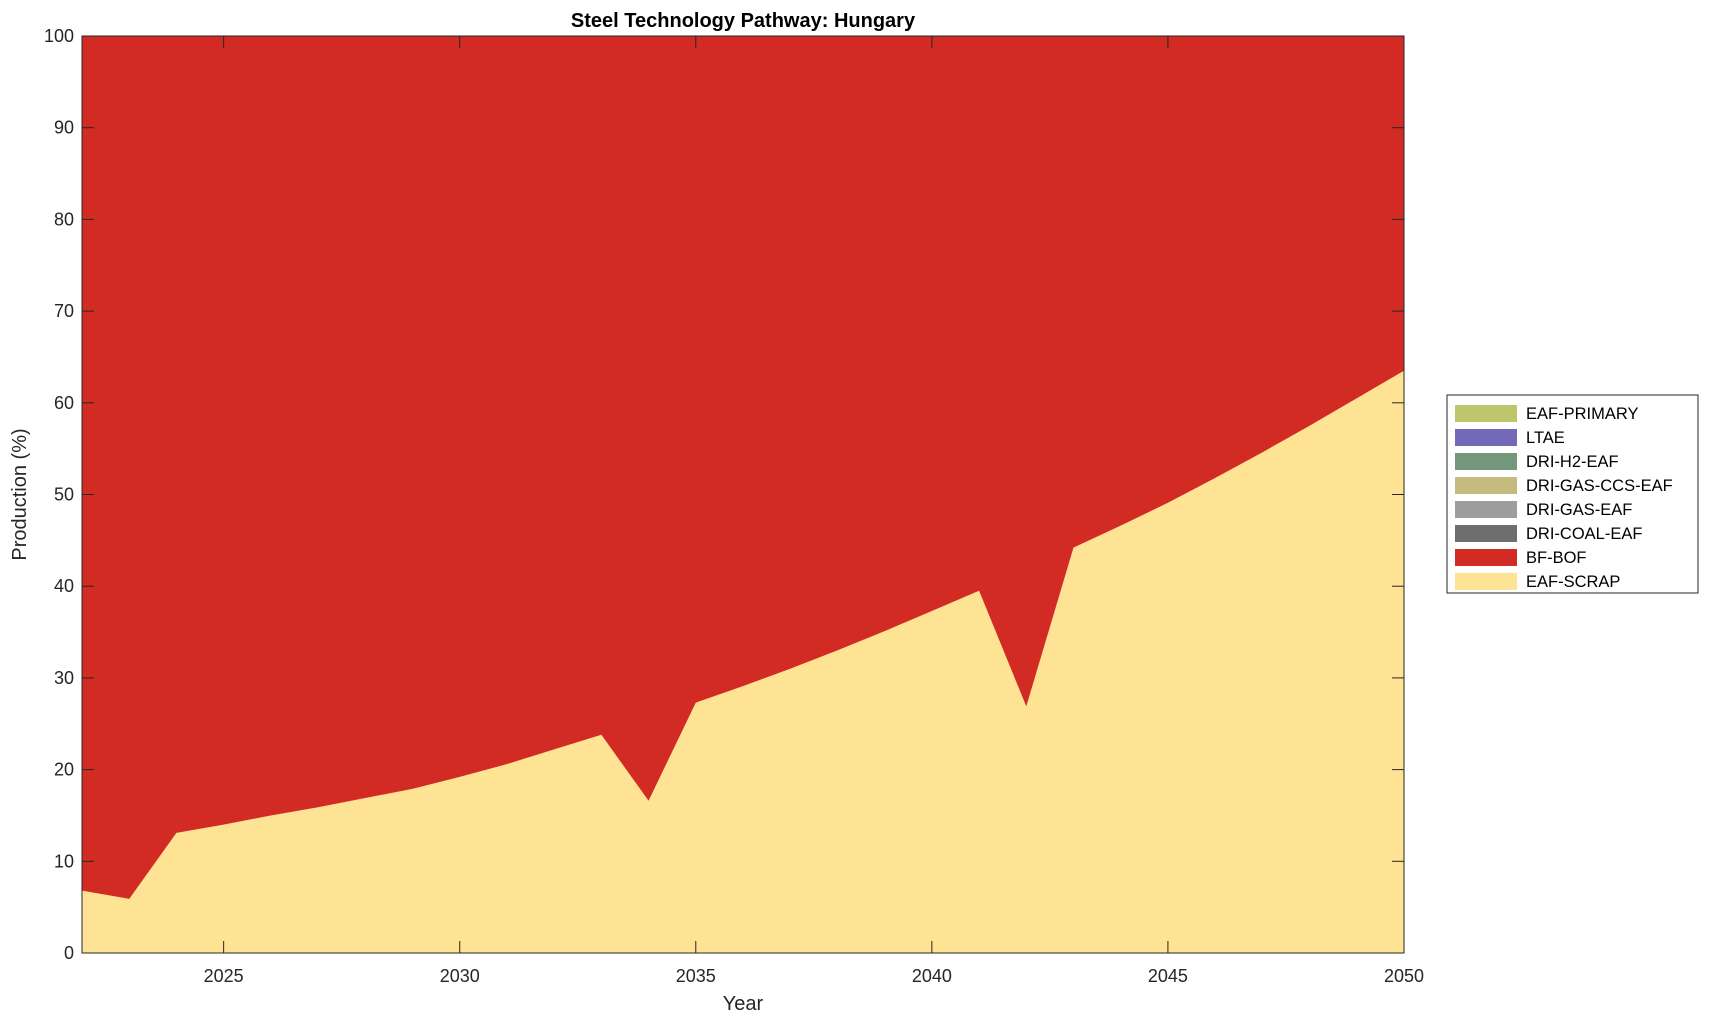 This screenshot has width=1709, height=1021. What do you see at coordinates (932, 976) in the screenshot?
I see `x-tick-label: 2040` at bounding box center [932, 976].